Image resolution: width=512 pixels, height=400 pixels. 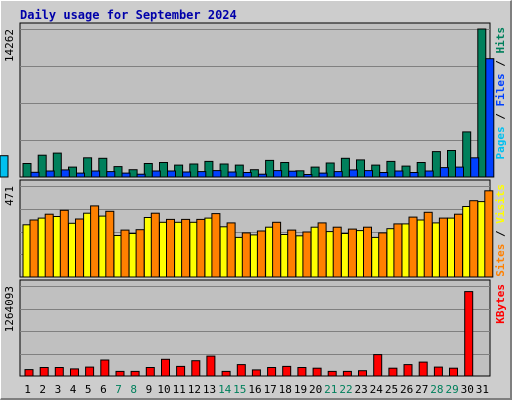 I want to click on legend-bottom: KBytes, so click(x=500, y=304).